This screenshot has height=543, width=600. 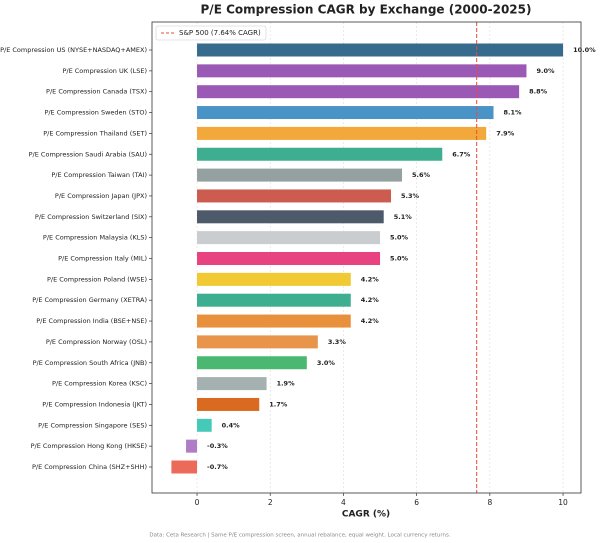 What do you see at coordinates (489, 502) in the screenshot?
I see `x-tick-label: 8` at bounding box center [489, 502].